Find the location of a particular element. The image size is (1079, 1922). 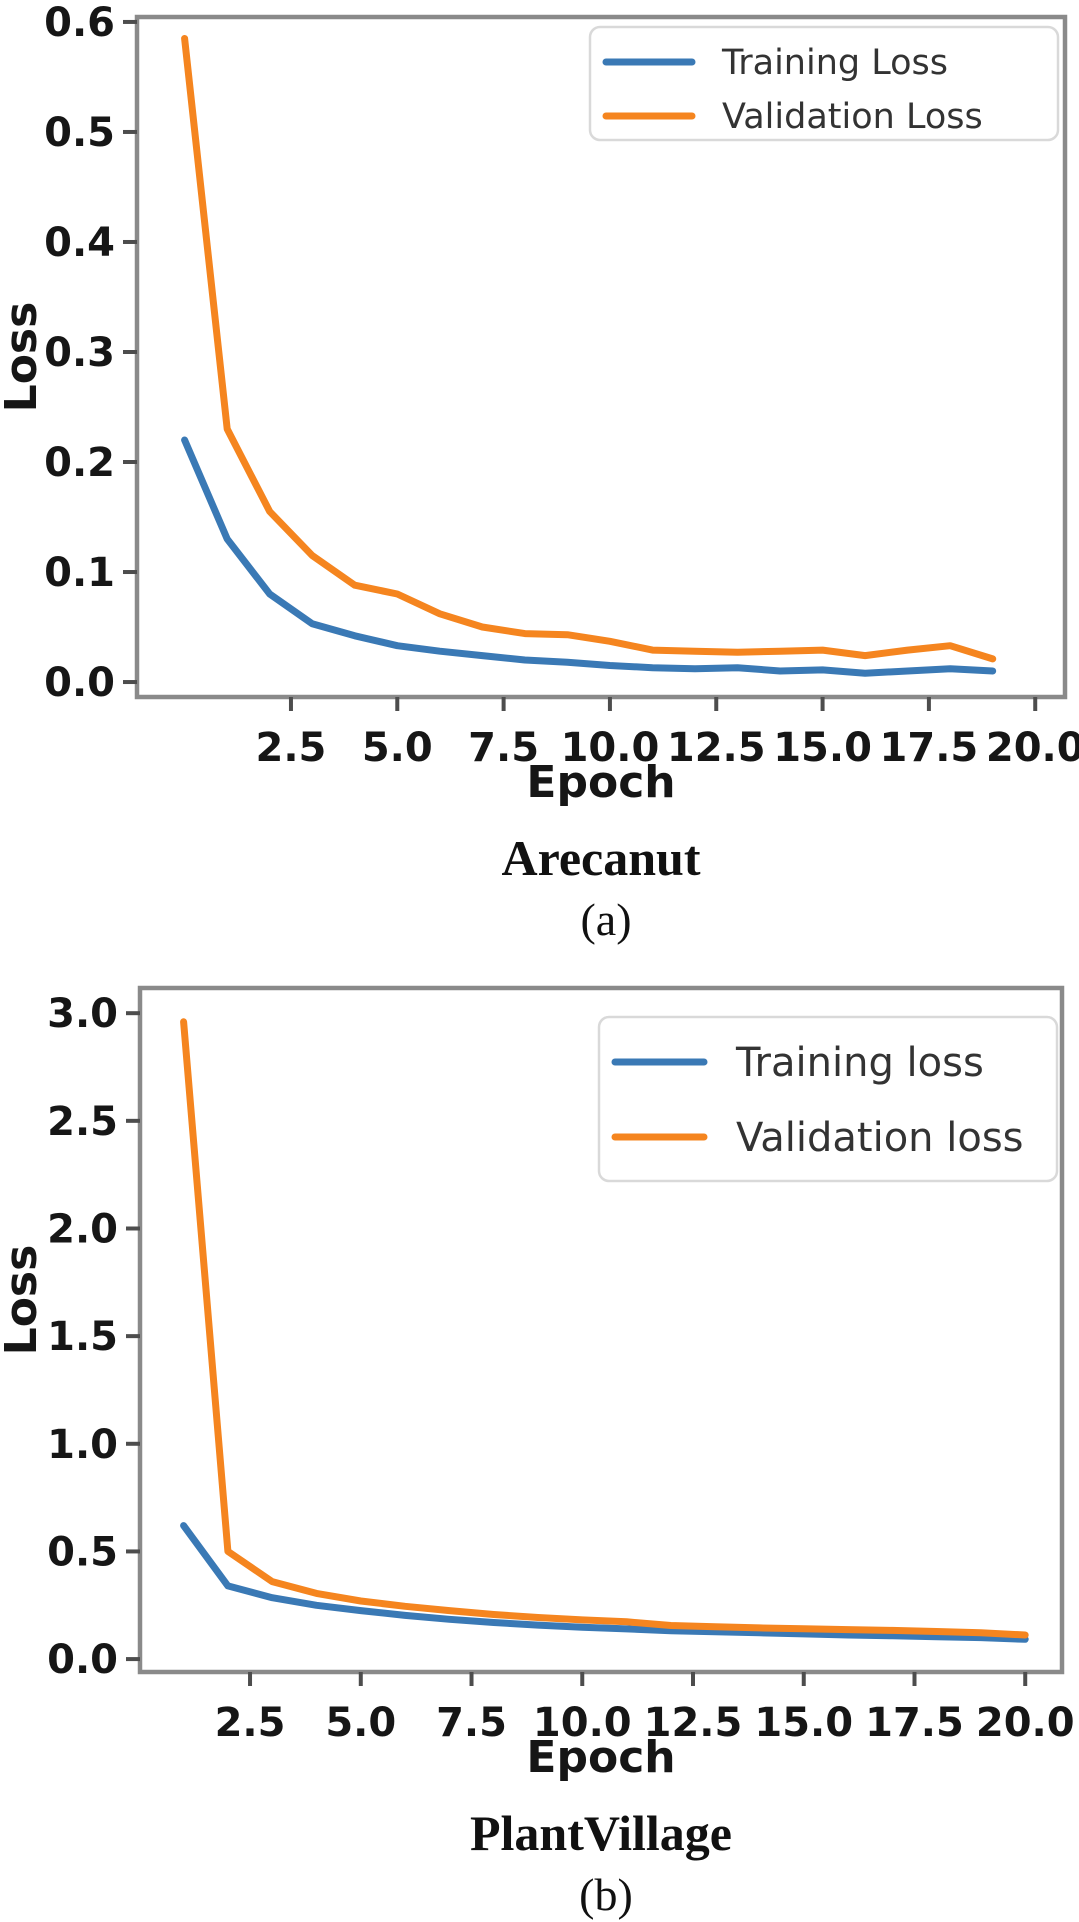

y-tick-label: 1.5 is located at coordinates (82, 1337).